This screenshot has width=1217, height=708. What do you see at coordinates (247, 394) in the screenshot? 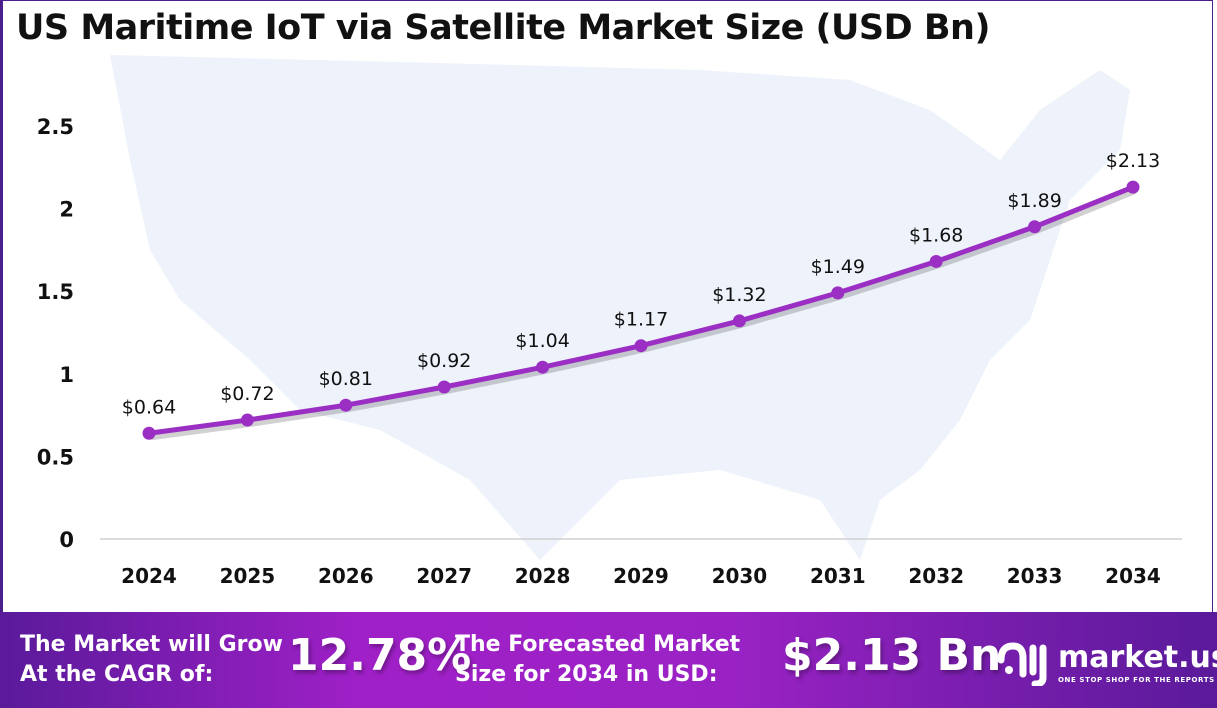
I see `data-label: $0.72` at bounding box center [247, 394].